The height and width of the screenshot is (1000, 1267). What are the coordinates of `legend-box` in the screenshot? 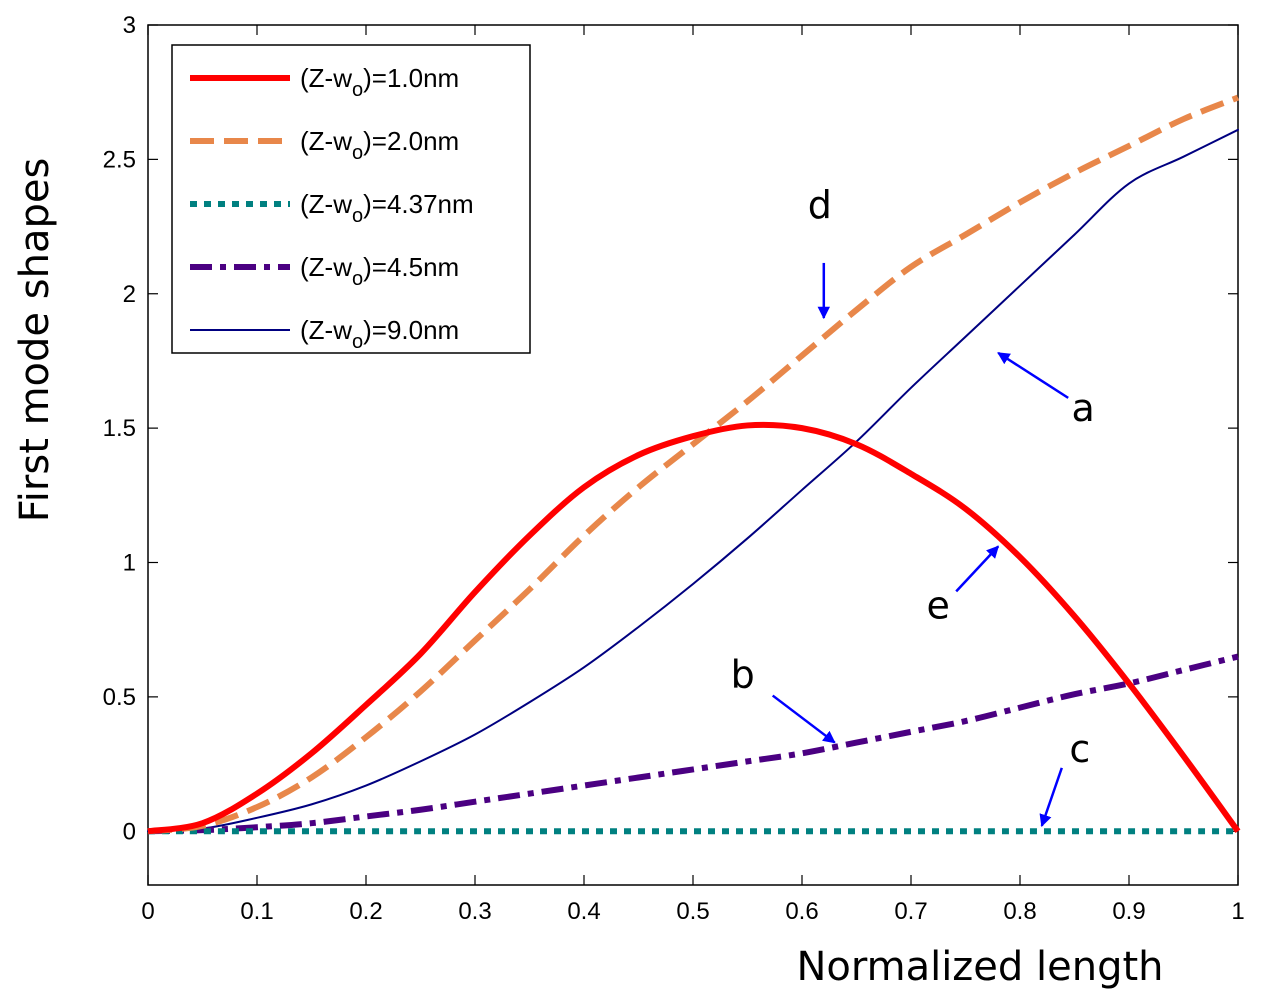 It's located at (351, 199).